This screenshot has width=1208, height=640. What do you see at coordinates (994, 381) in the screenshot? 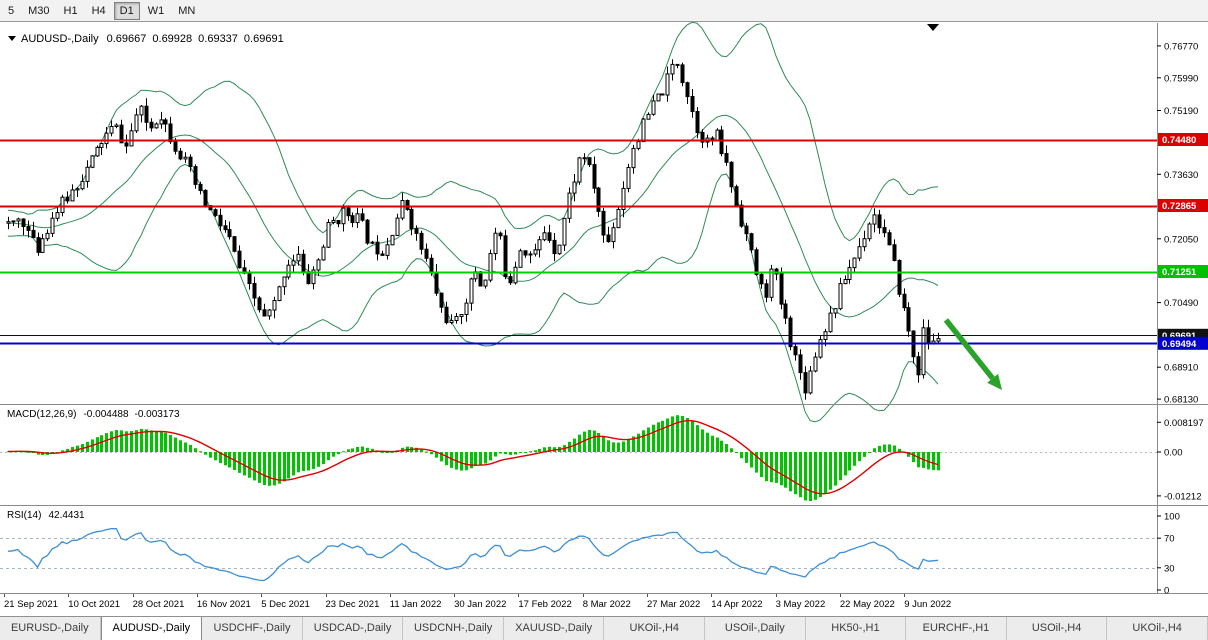
I see `trend-arrow-head` at bounding box center [994, 381].